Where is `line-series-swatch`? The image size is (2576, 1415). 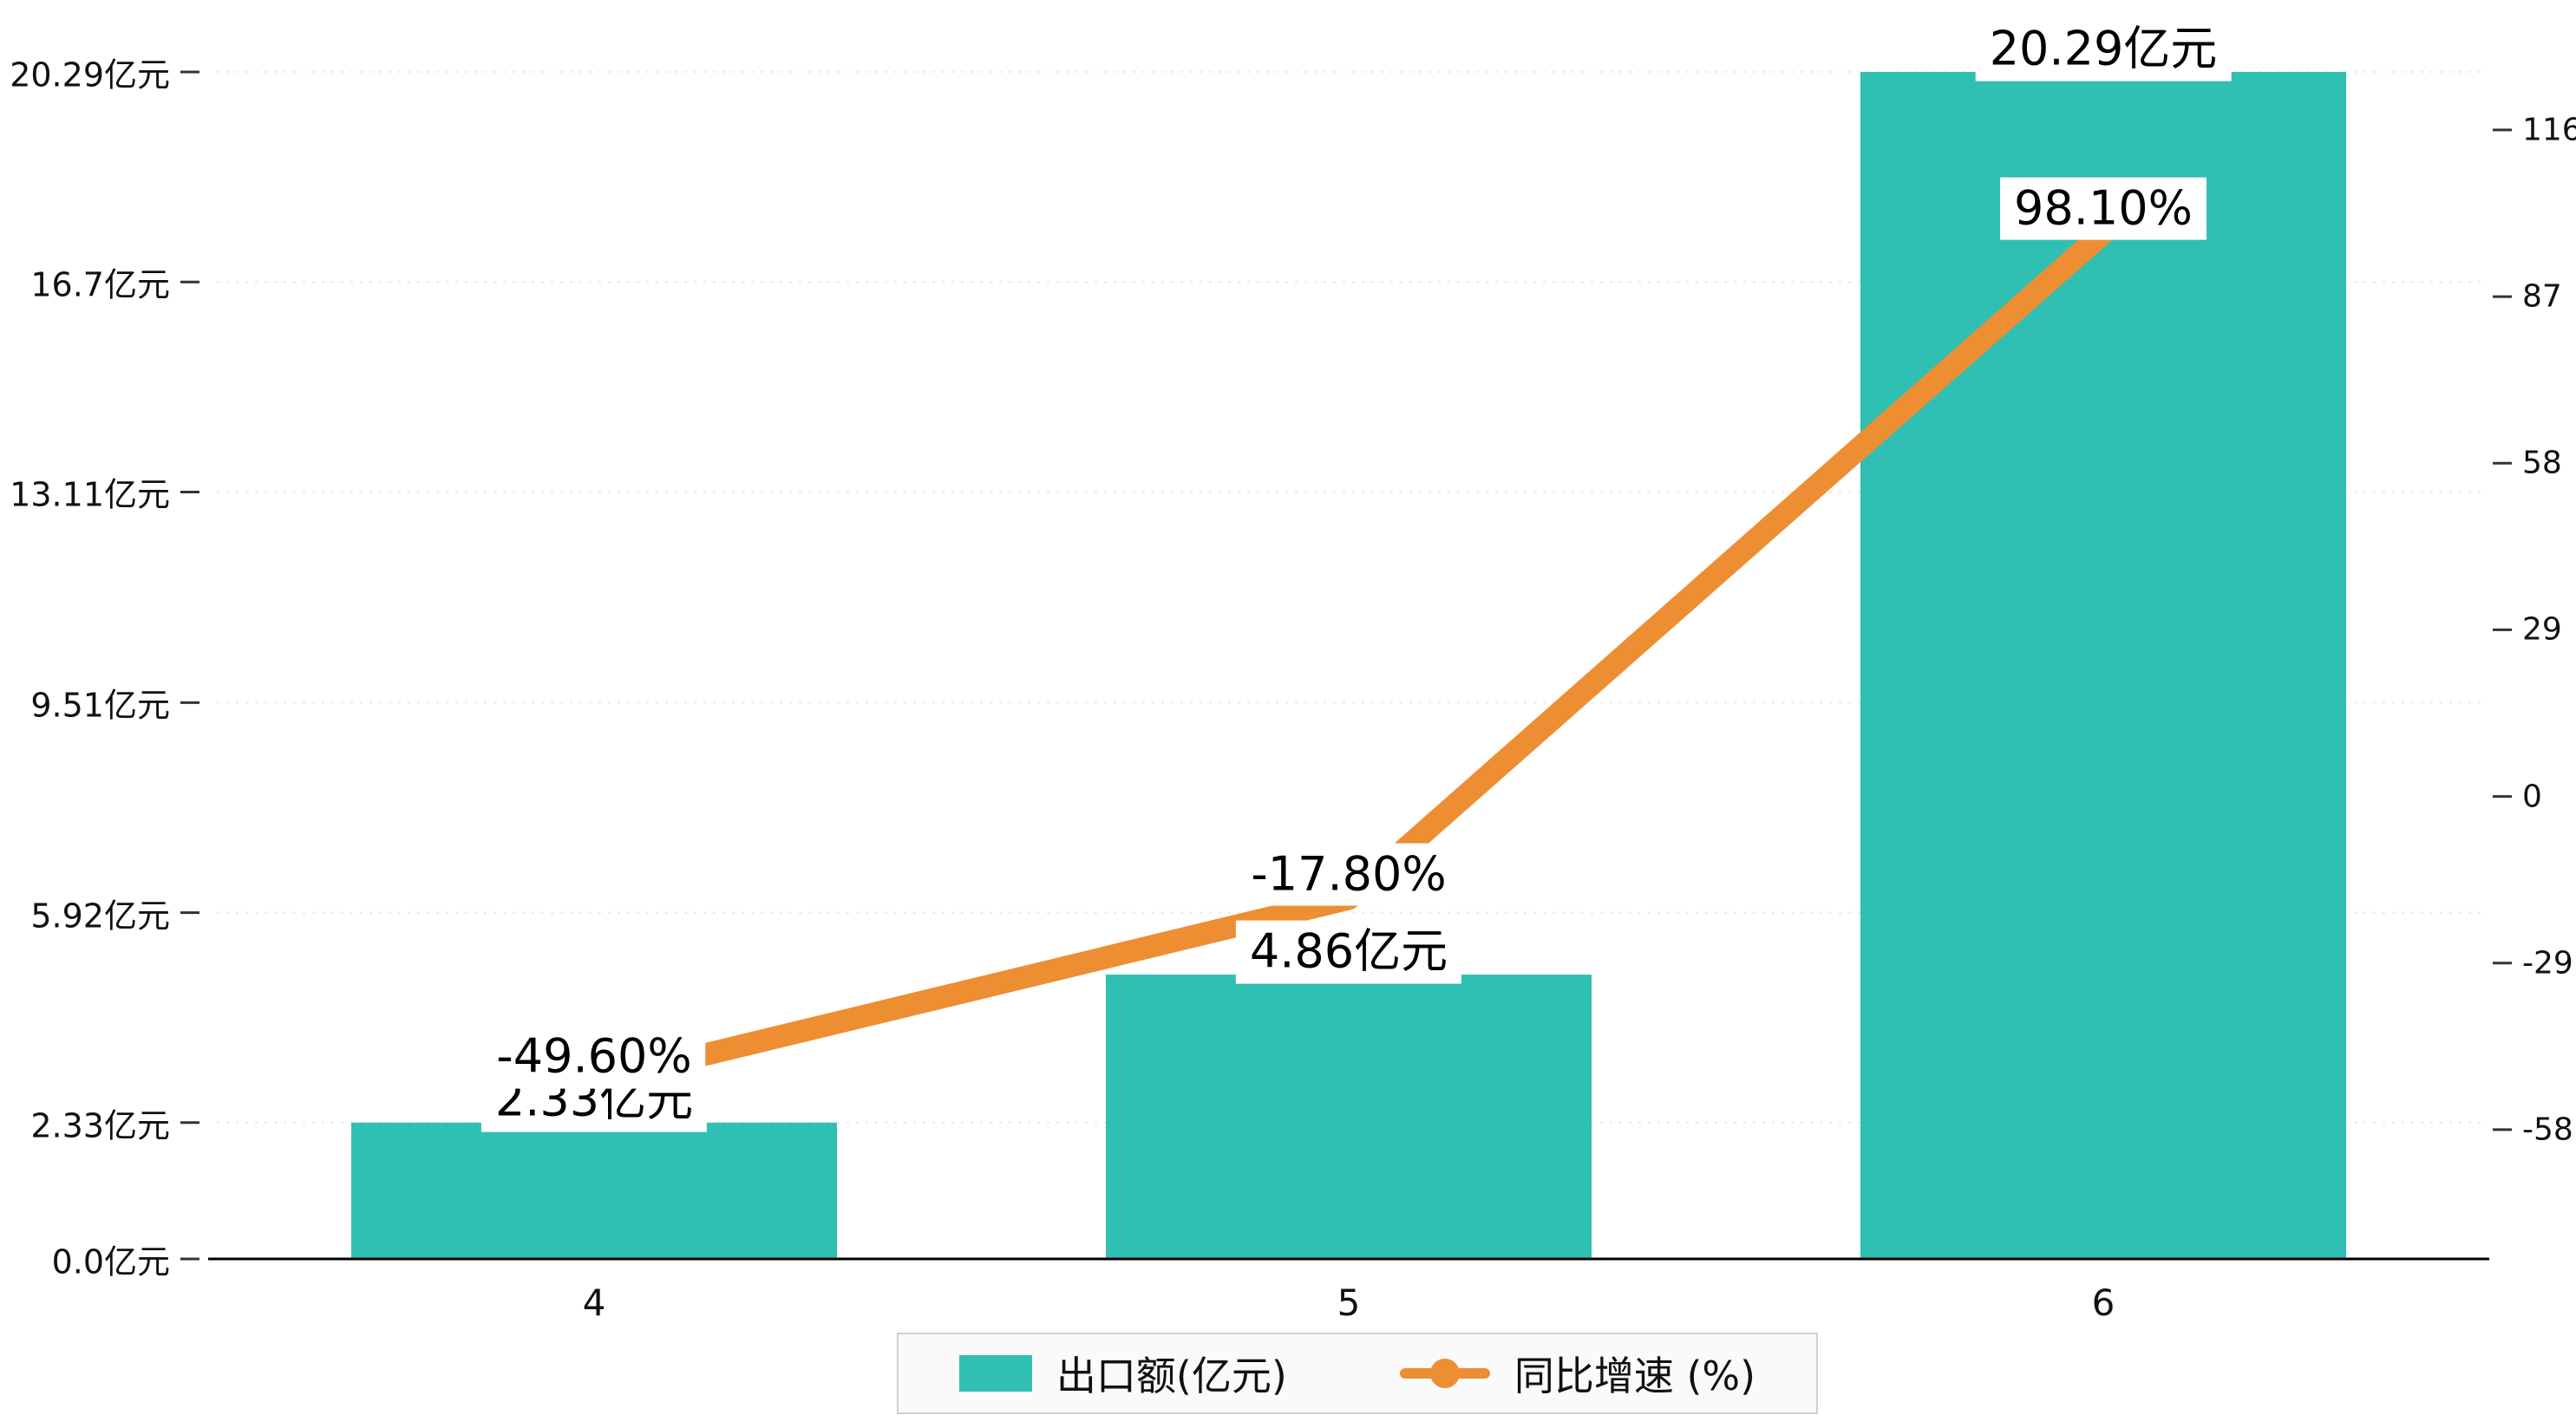 line-series-swatch is located at coordinates (1444, 1373).